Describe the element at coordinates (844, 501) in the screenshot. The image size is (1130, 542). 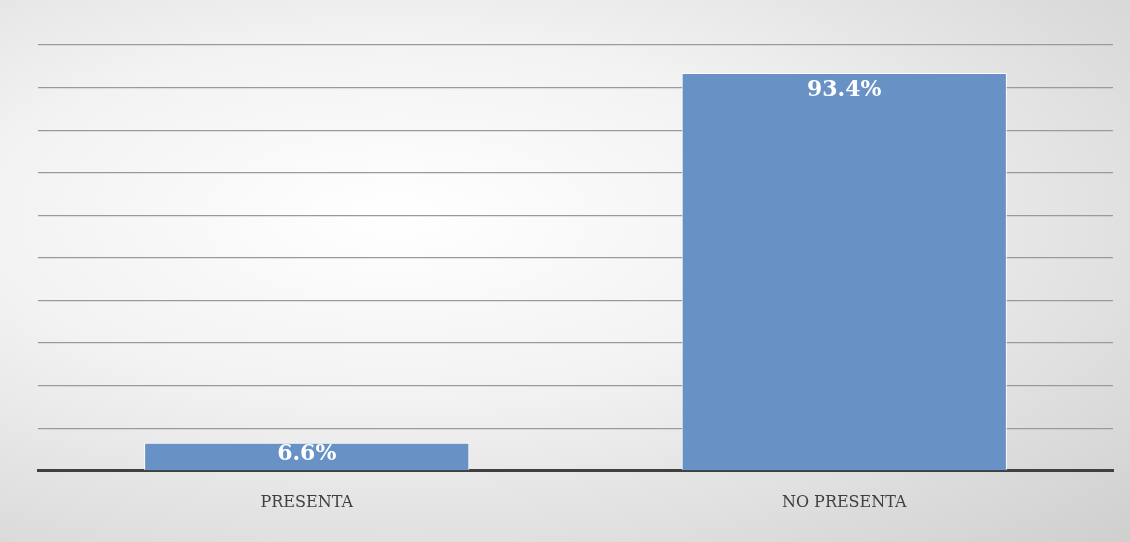
I see `x-tick-label: NO PRESENTA` at that location.